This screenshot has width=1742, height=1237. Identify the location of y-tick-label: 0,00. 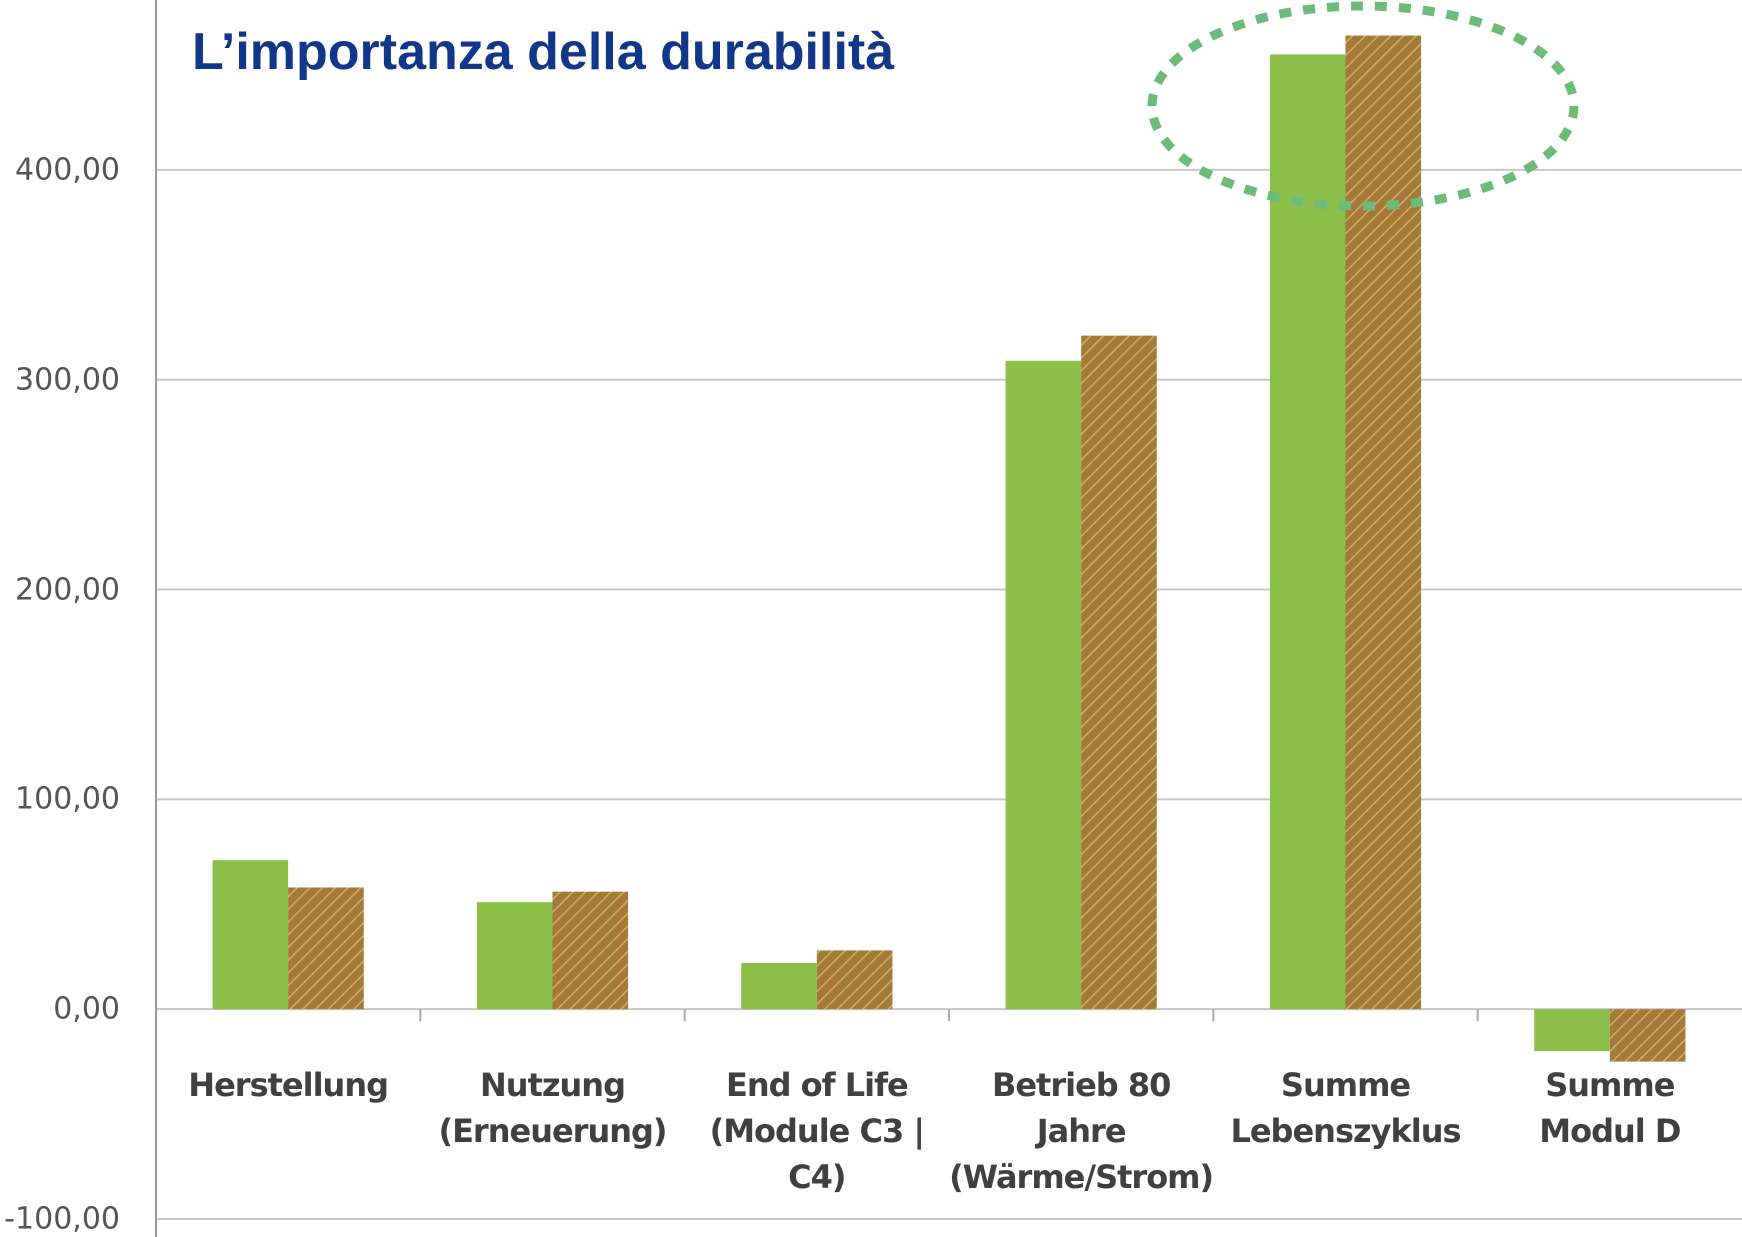
(86, 1009).